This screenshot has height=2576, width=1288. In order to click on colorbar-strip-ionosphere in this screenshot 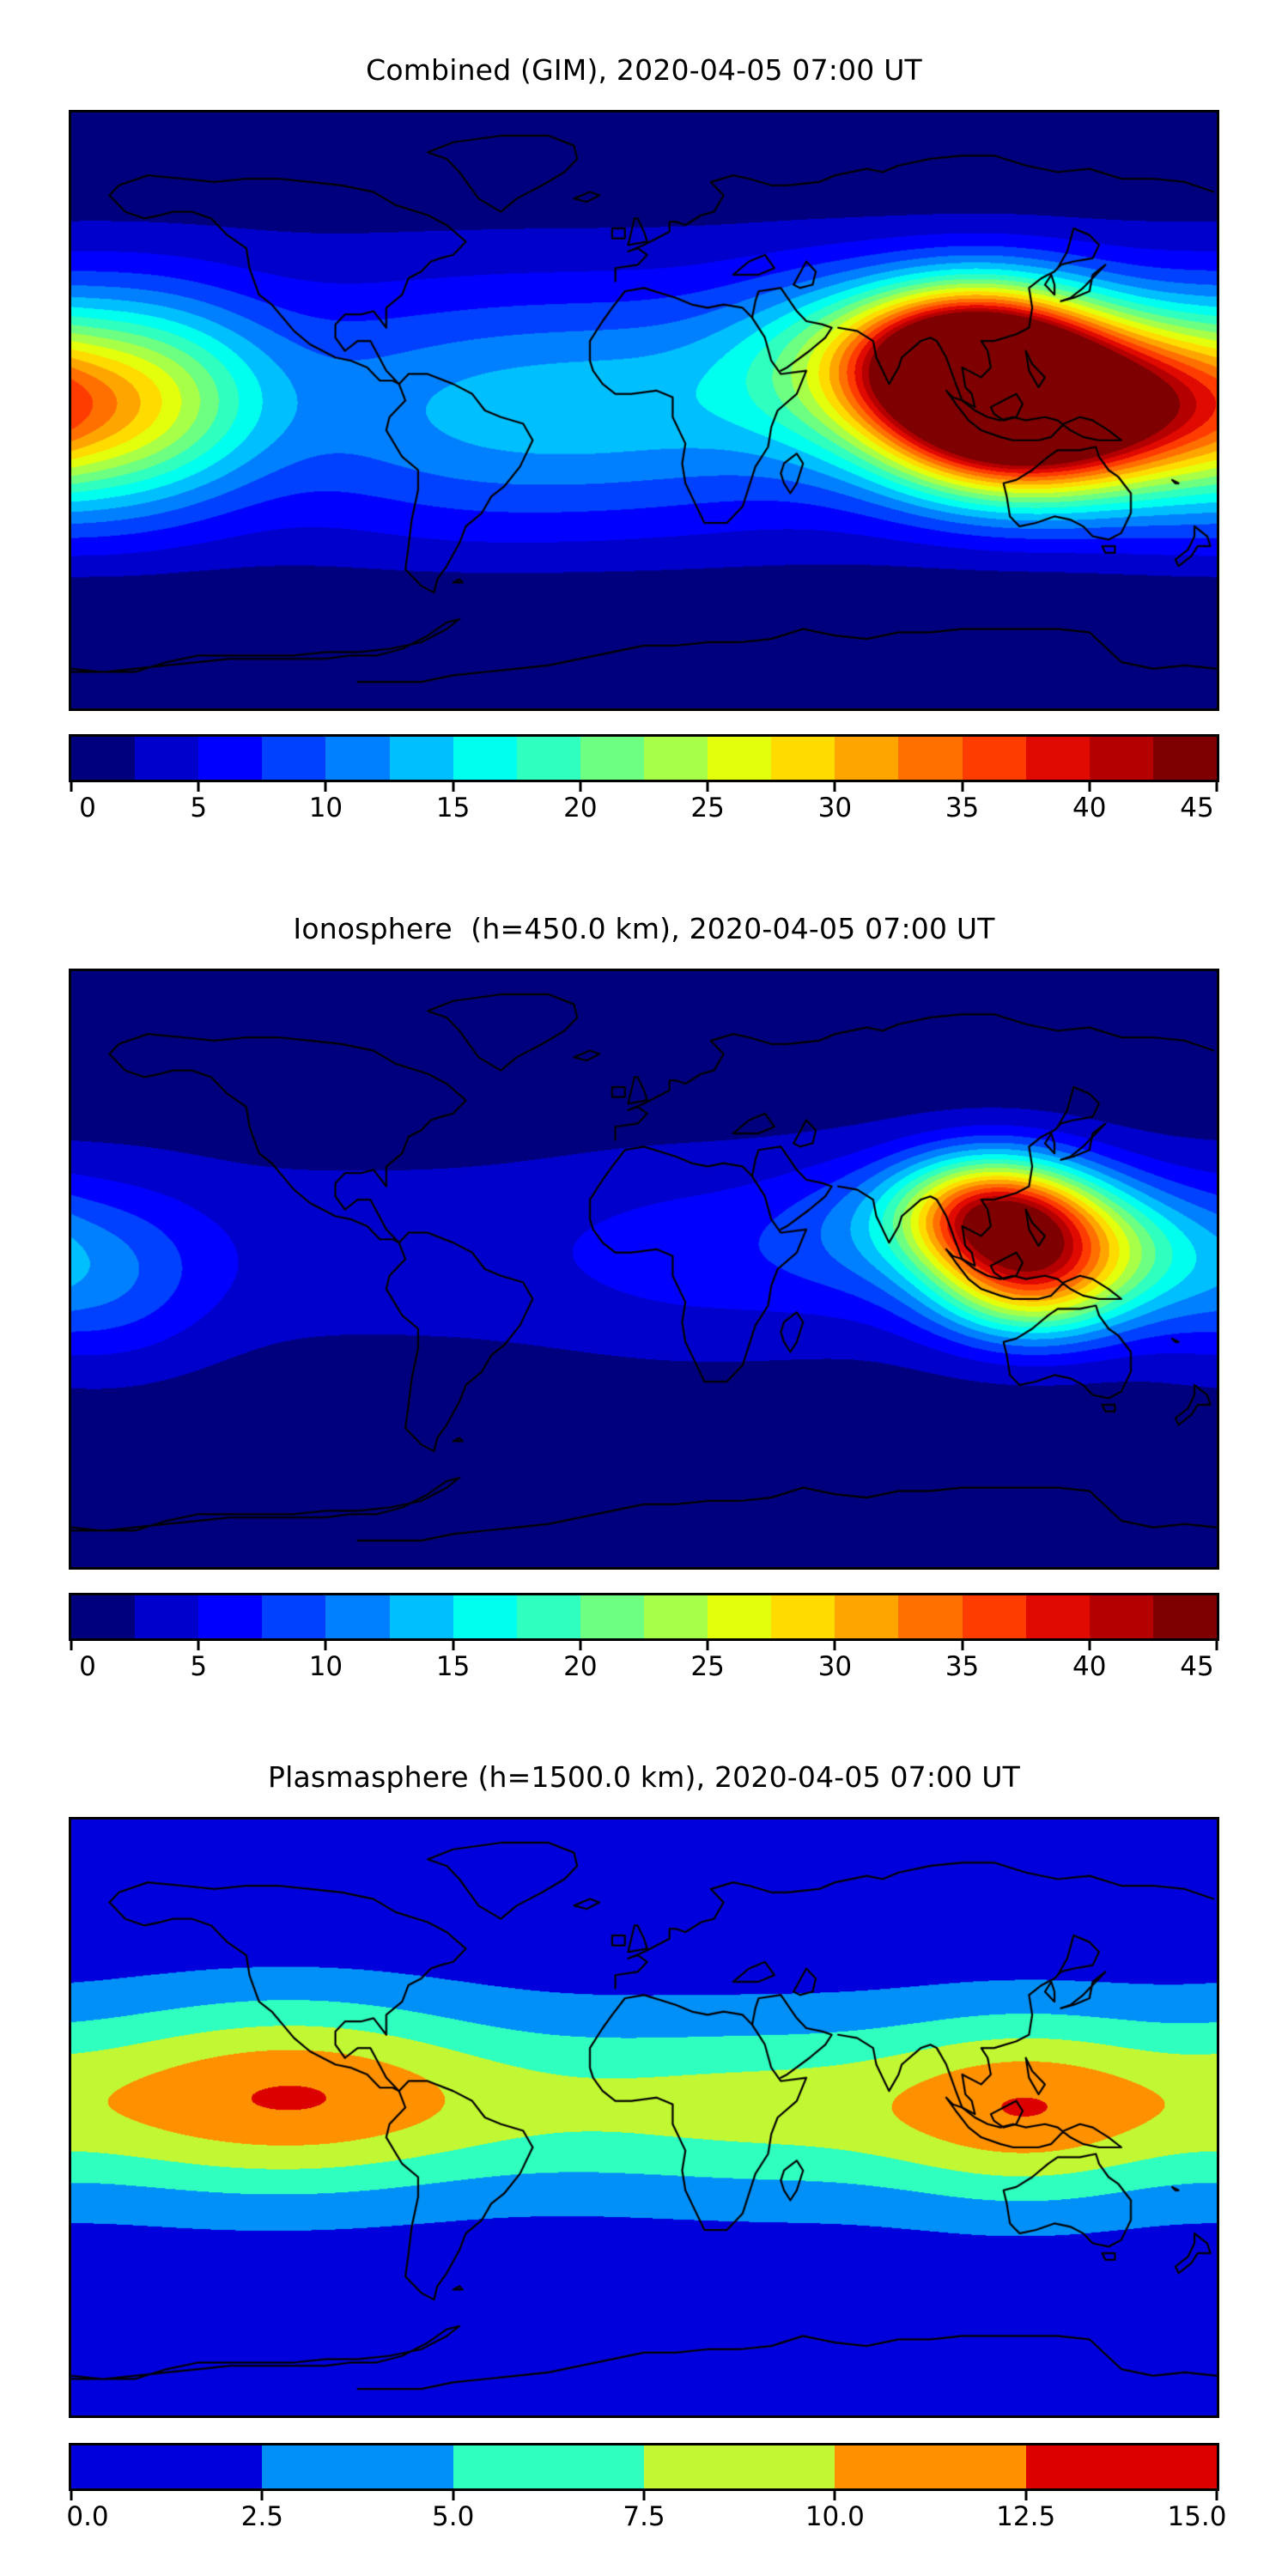, I will do `click(644, 1617)`.